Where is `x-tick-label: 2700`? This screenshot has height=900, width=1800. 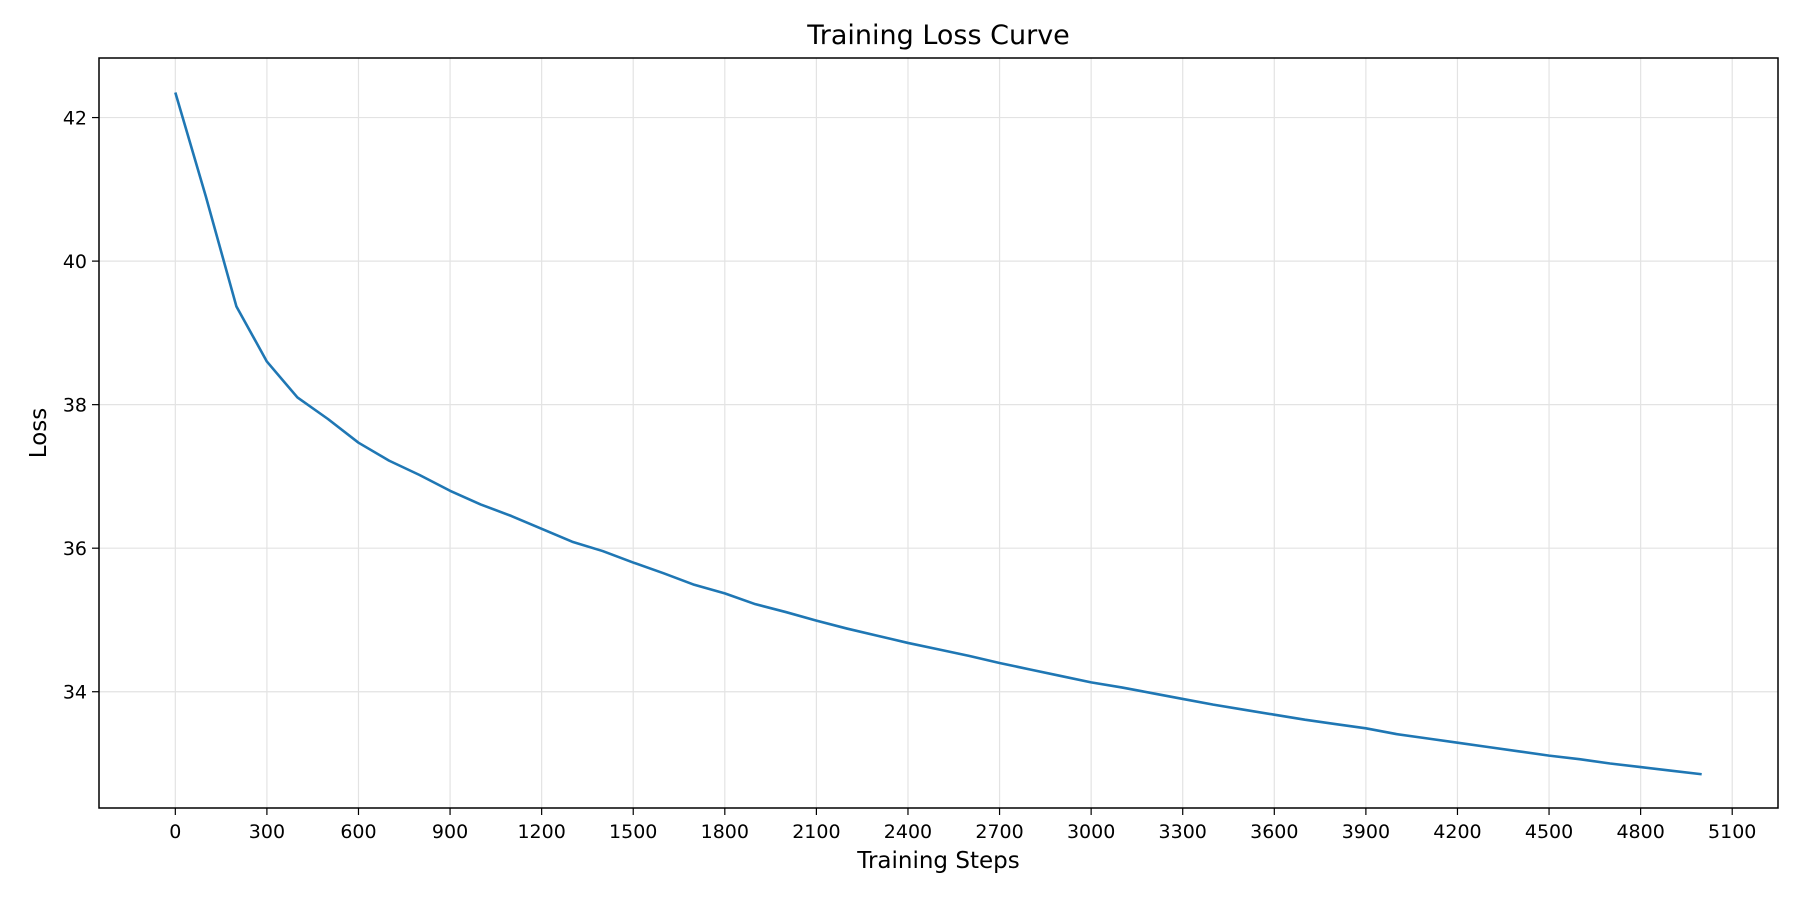
x-tick-label: 2700 is located at coordinates (999, 832).